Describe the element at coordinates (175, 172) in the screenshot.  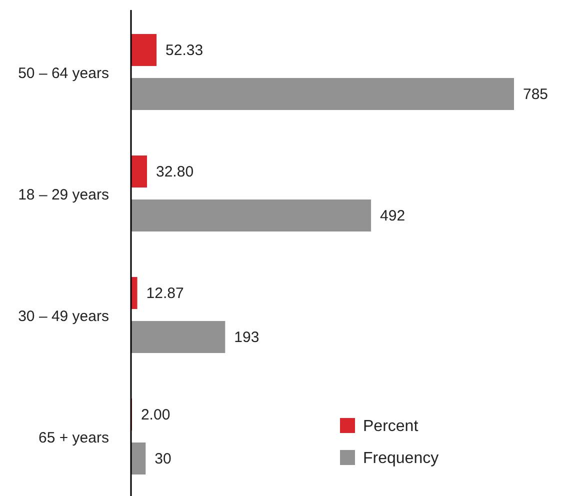
I see `data-label: 32.80` at that location.